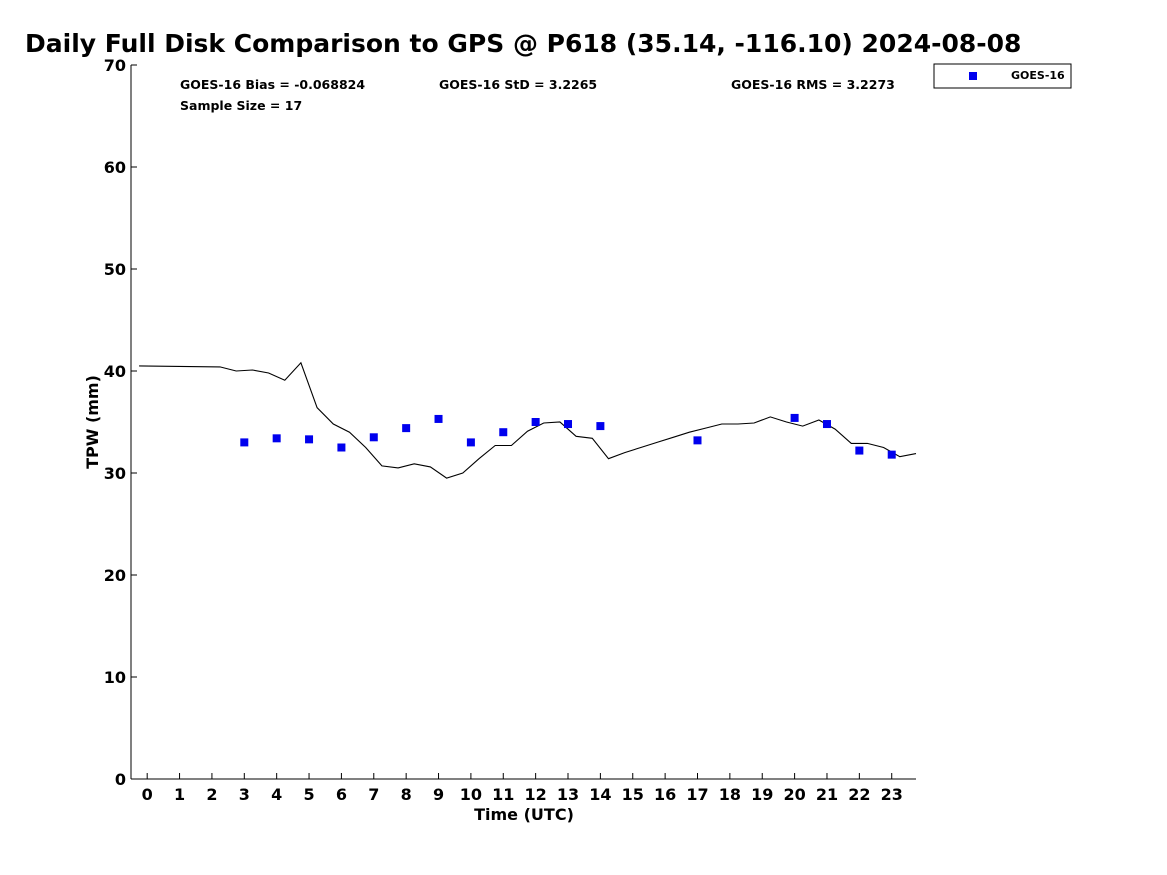 This screenshot has height=875, width=1167. What do you see at coordinates (115, 269) in the screenshot?
I see `y-tick-label: 50` at bounding box center [115, 269].